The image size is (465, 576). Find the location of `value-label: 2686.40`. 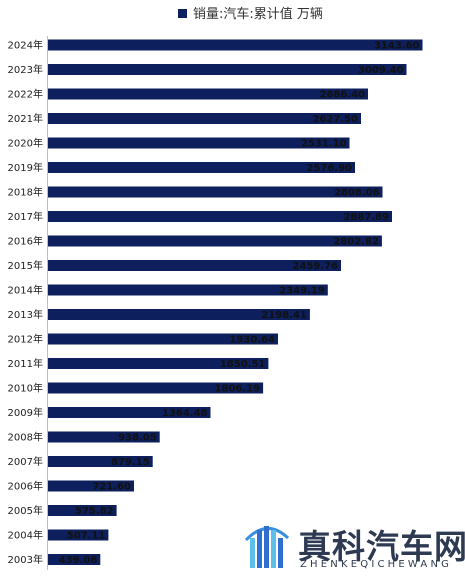

value-label: 2686.40 is located at coordinates (342, 95).